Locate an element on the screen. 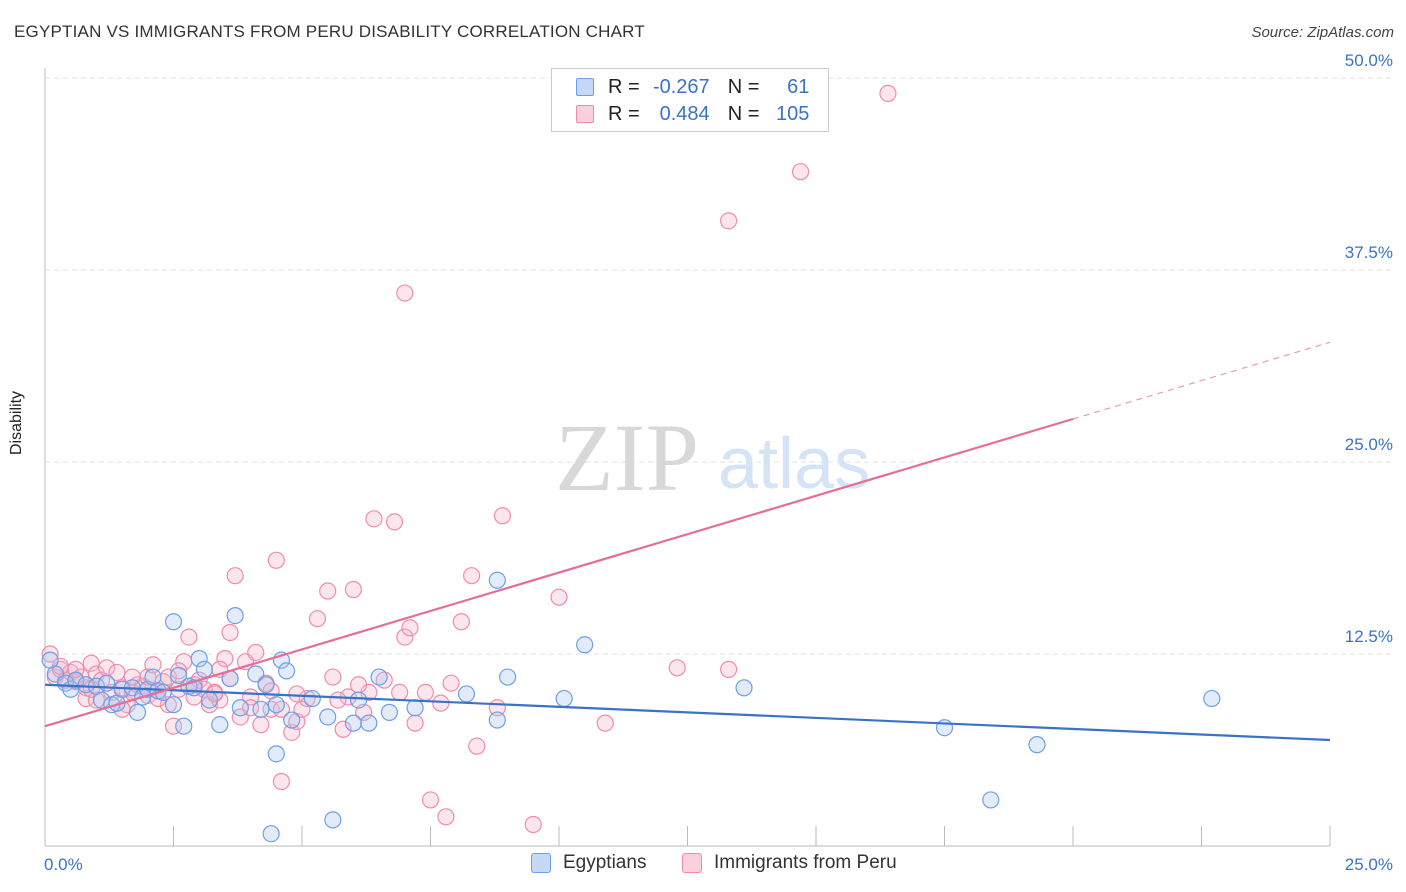  egyptians-swatch is located at coordinates (585, 87).